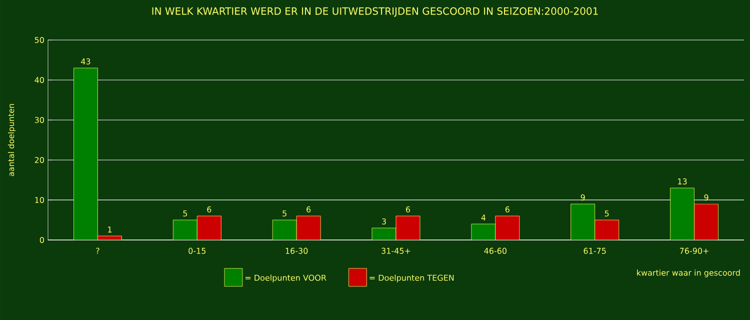 The image size is (750, 320). What do you see at coordinates (495, 251) in the screenshot?
I see `x-tick-label: 46-60` at bounding box center [495, 251].